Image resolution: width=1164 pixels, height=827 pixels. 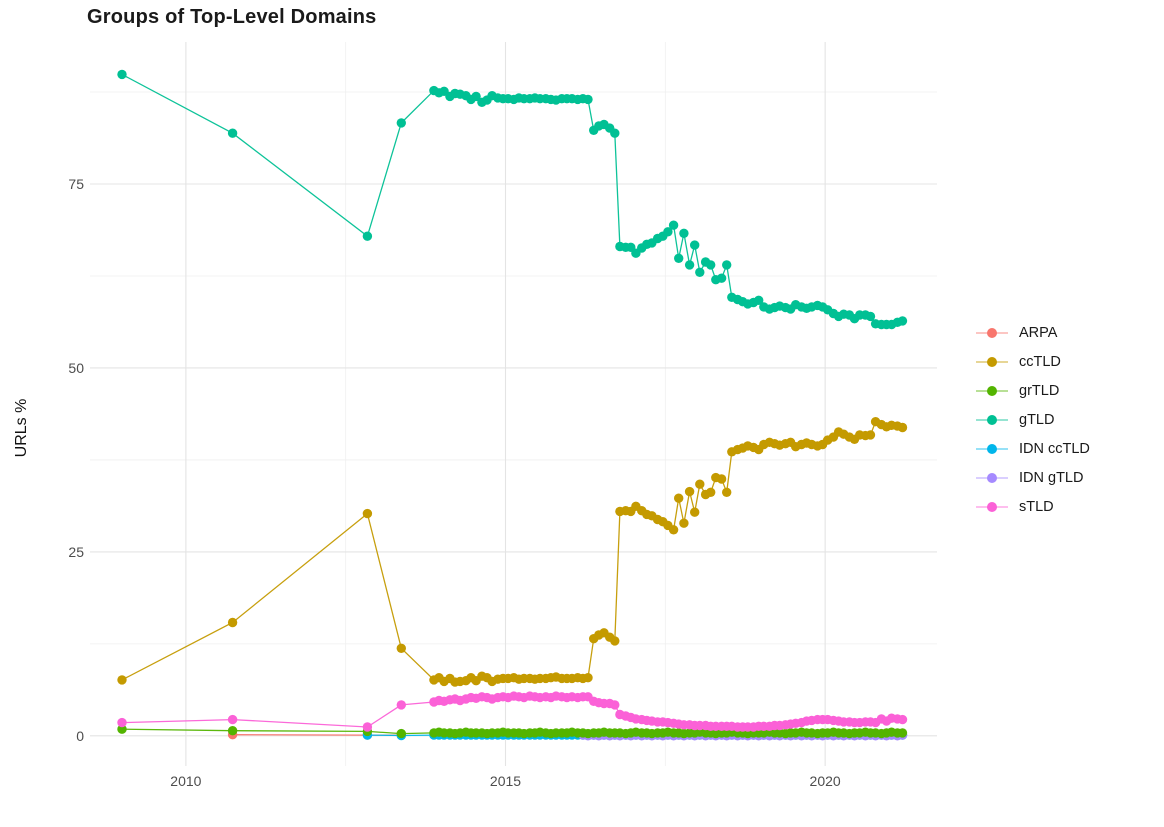 I want to click on legend-item-grTLD: grTLD, so click(x=1032, y=390).